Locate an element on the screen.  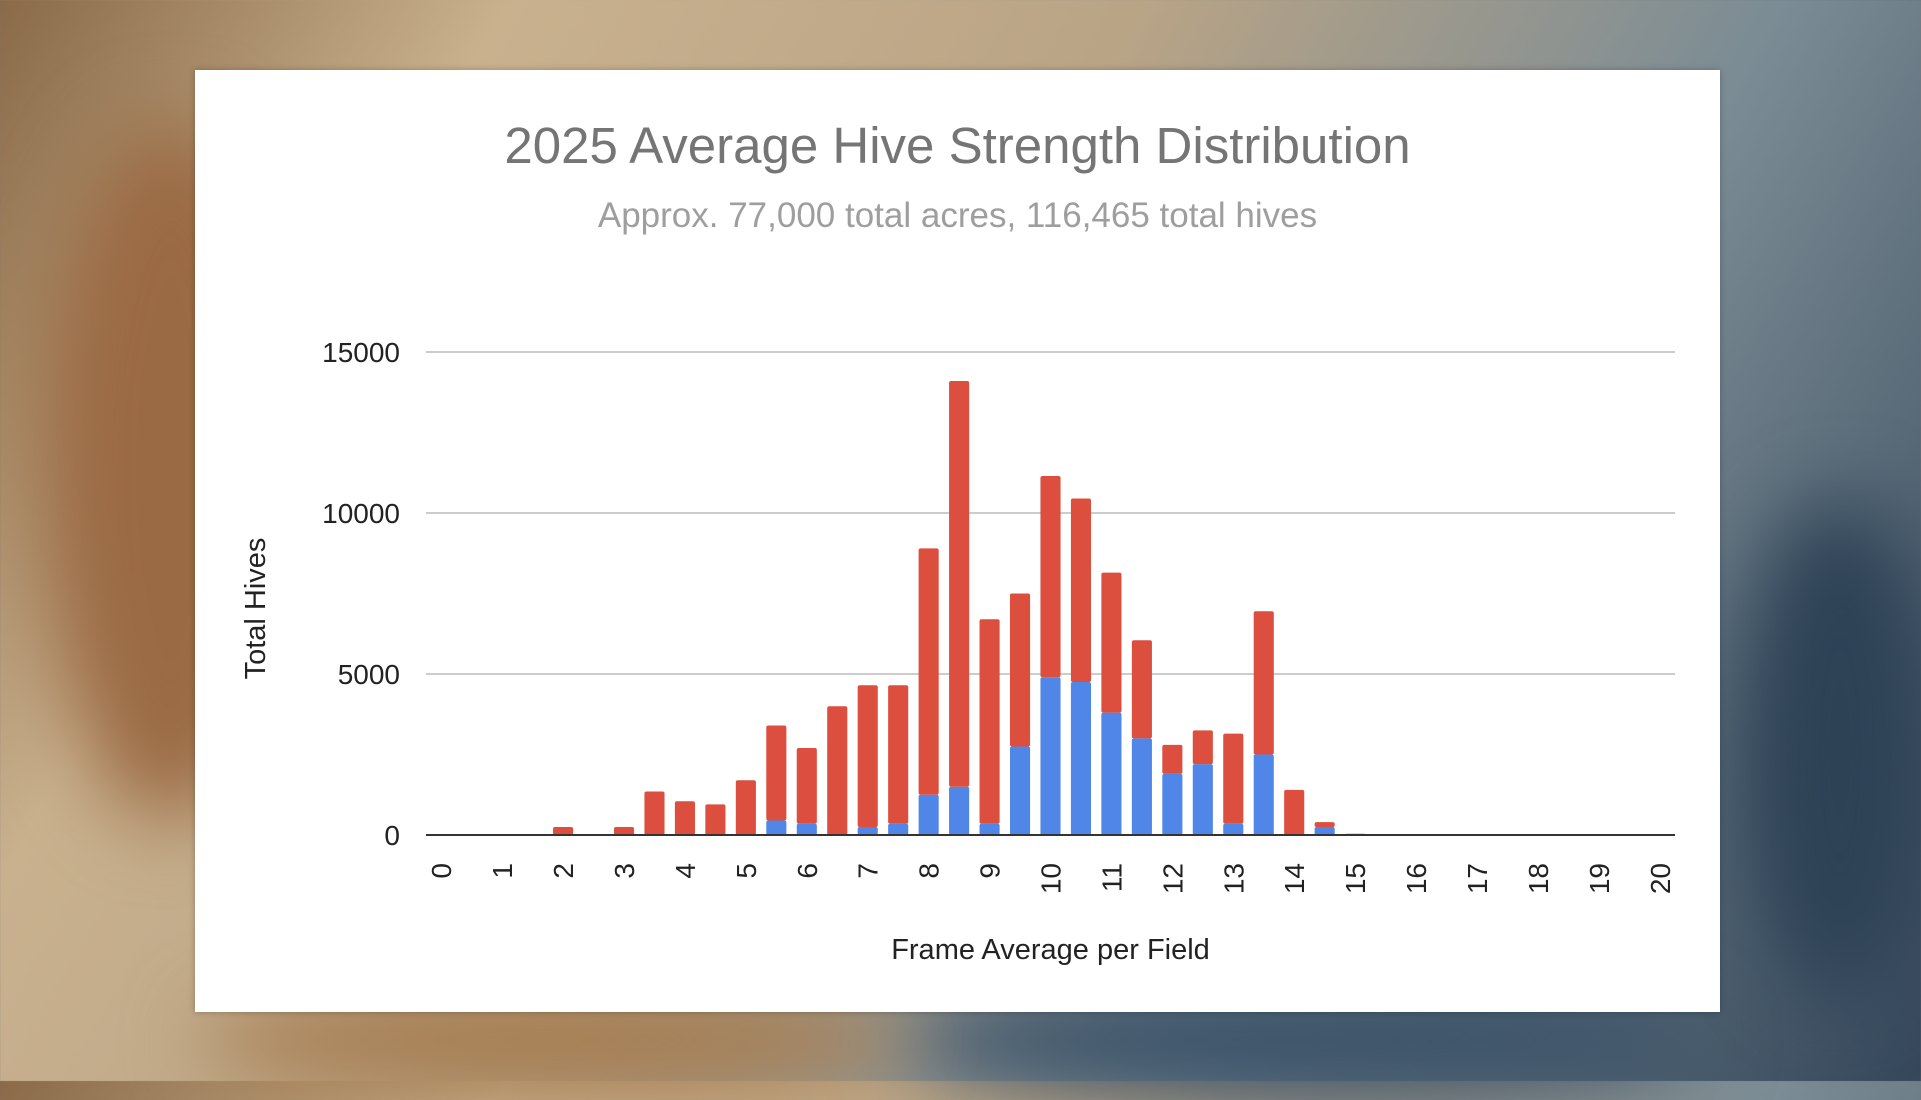
x-tick-label: 3 is located at coordinates (624, 871).